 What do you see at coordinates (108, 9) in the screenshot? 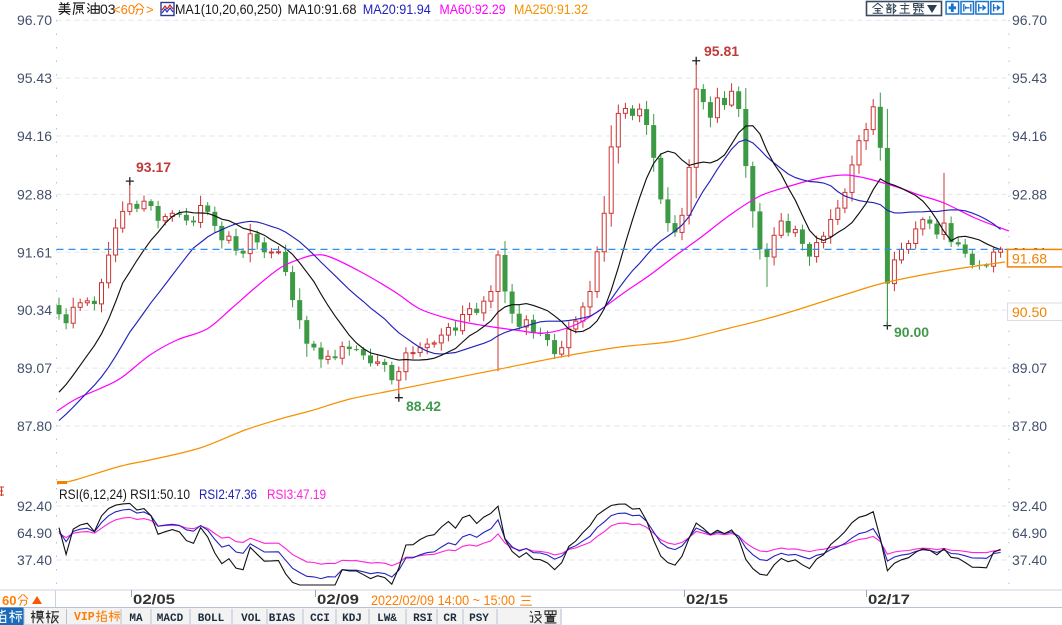
I see `svg-text: 03` at bounding box center [108, 9].